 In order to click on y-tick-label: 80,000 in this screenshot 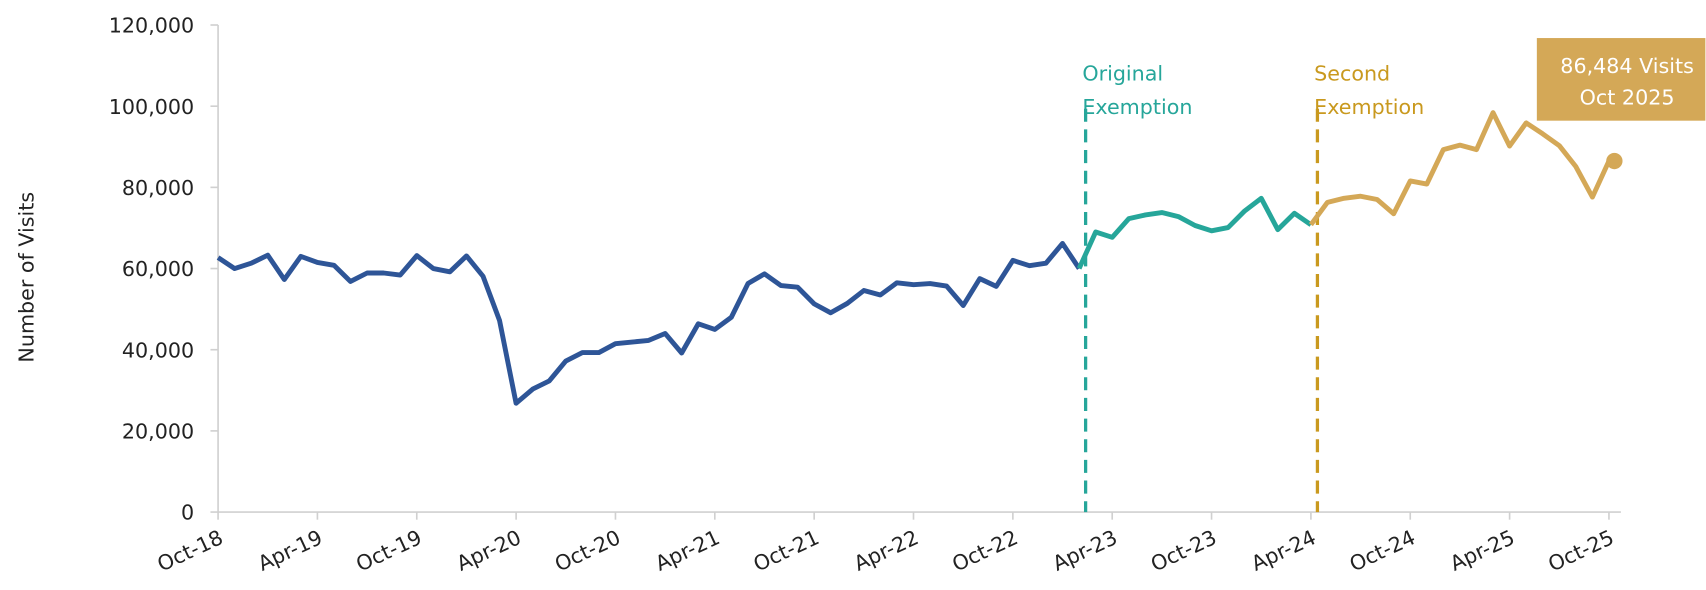, I will do `click(158, 188)`.